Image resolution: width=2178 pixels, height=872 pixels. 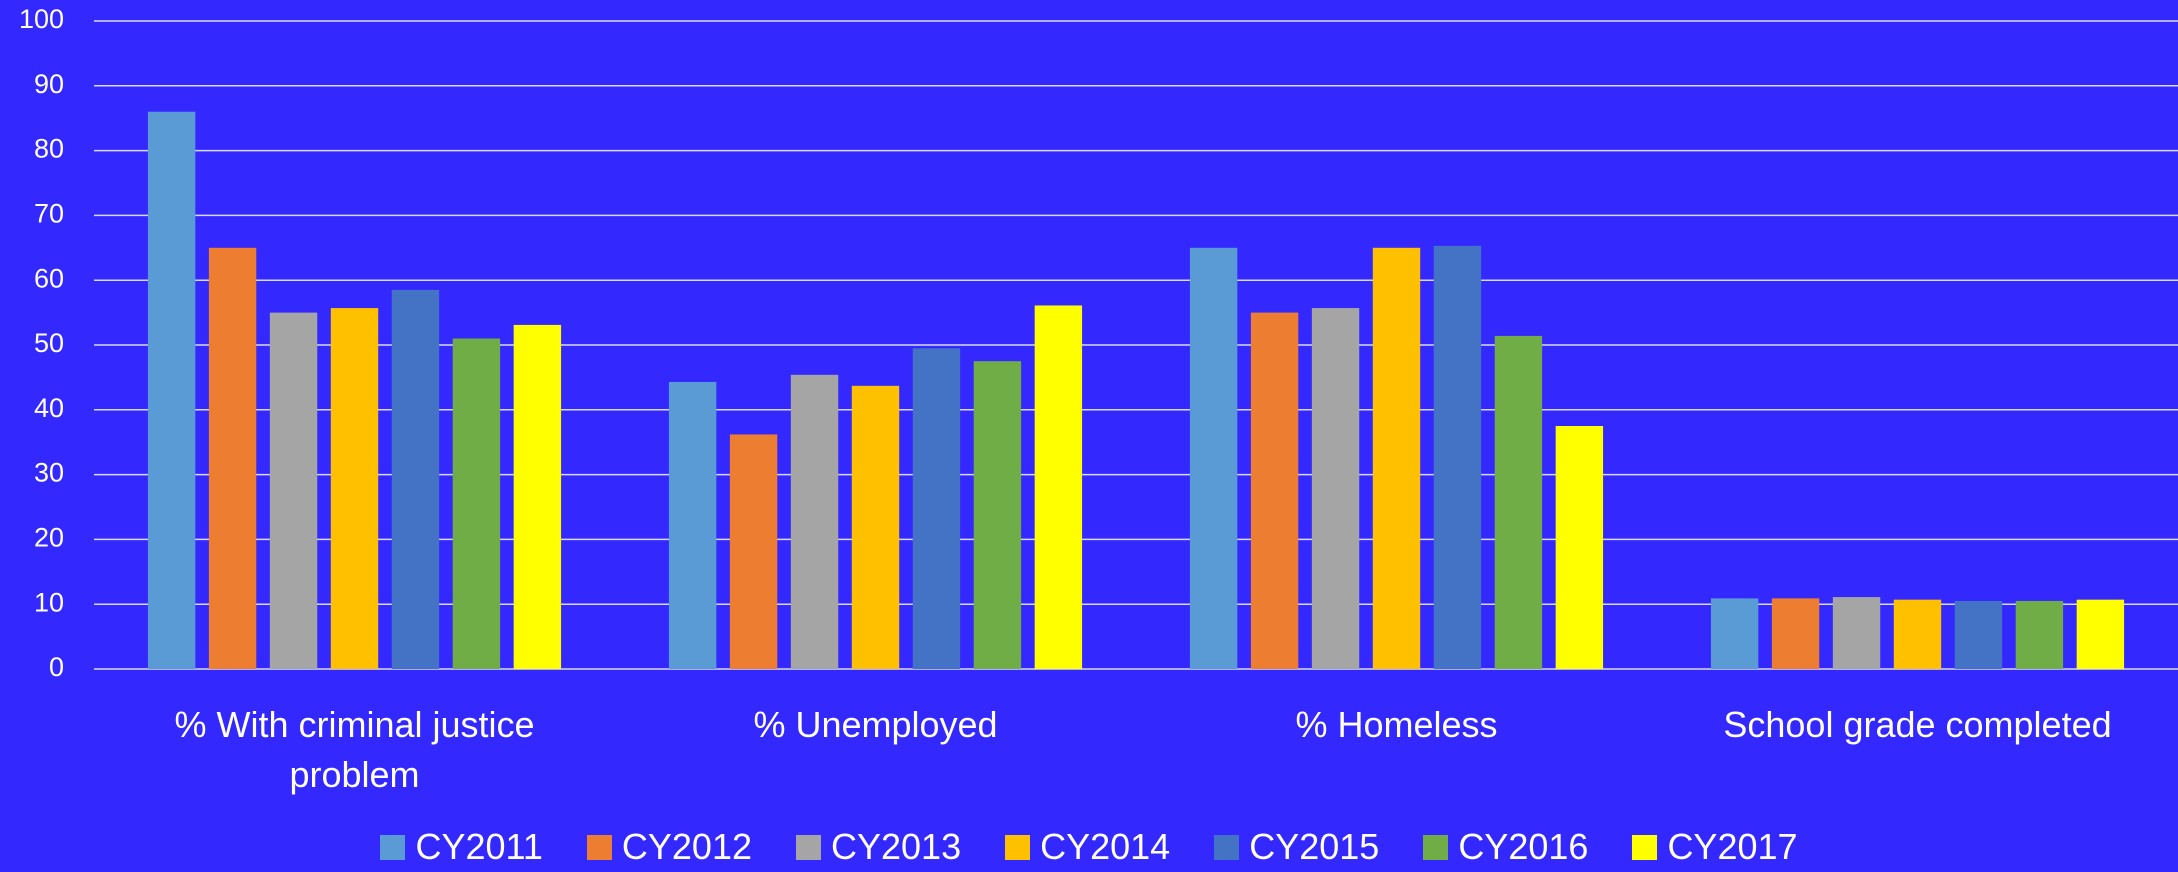 What do you see at coordinates (49, 278) in the screenshot?
I see `y-tick-label: 60` at bounding box center [49, 278].